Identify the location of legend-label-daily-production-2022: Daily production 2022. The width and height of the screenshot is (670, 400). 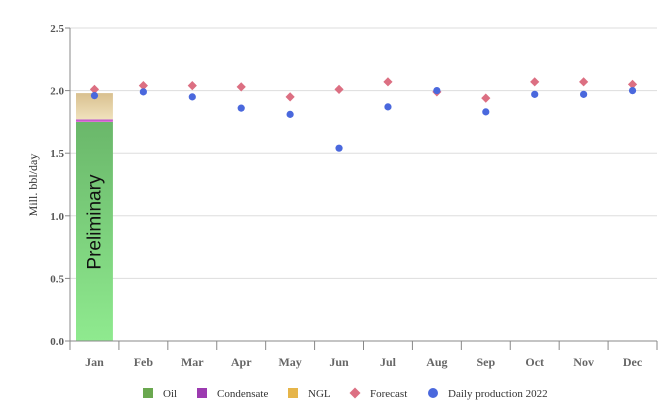
(498, 394).